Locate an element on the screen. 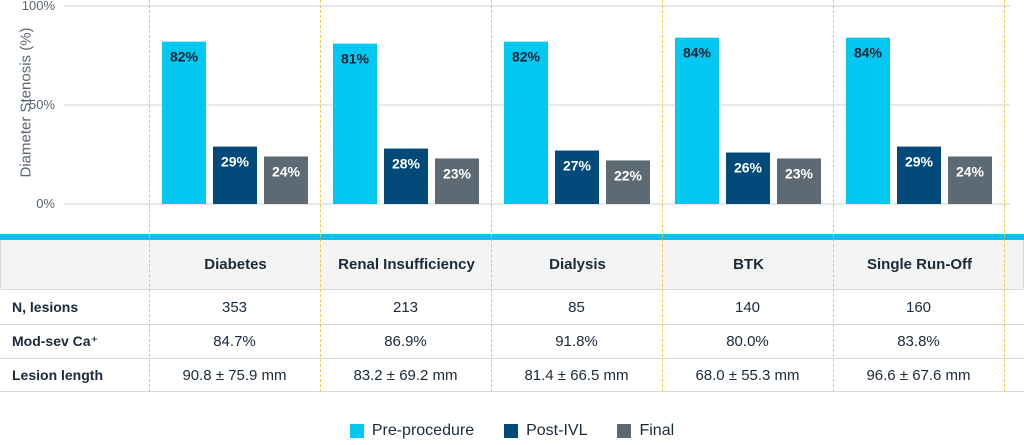 This screenshot has width=1024, height=445. header-cell: Renal Insufficiency is located at coordinates (406, 264).